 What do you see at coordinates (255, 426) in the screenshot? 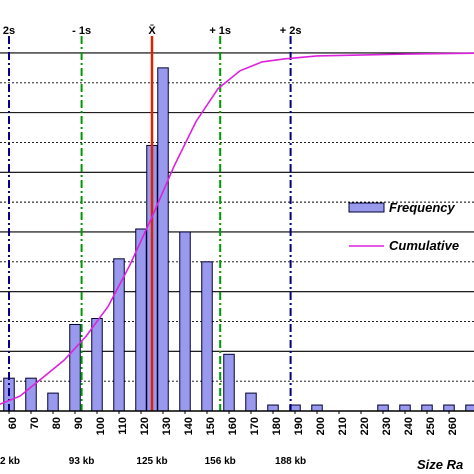
I see `x-tick-label: 170` at bounding box center [255, 426].